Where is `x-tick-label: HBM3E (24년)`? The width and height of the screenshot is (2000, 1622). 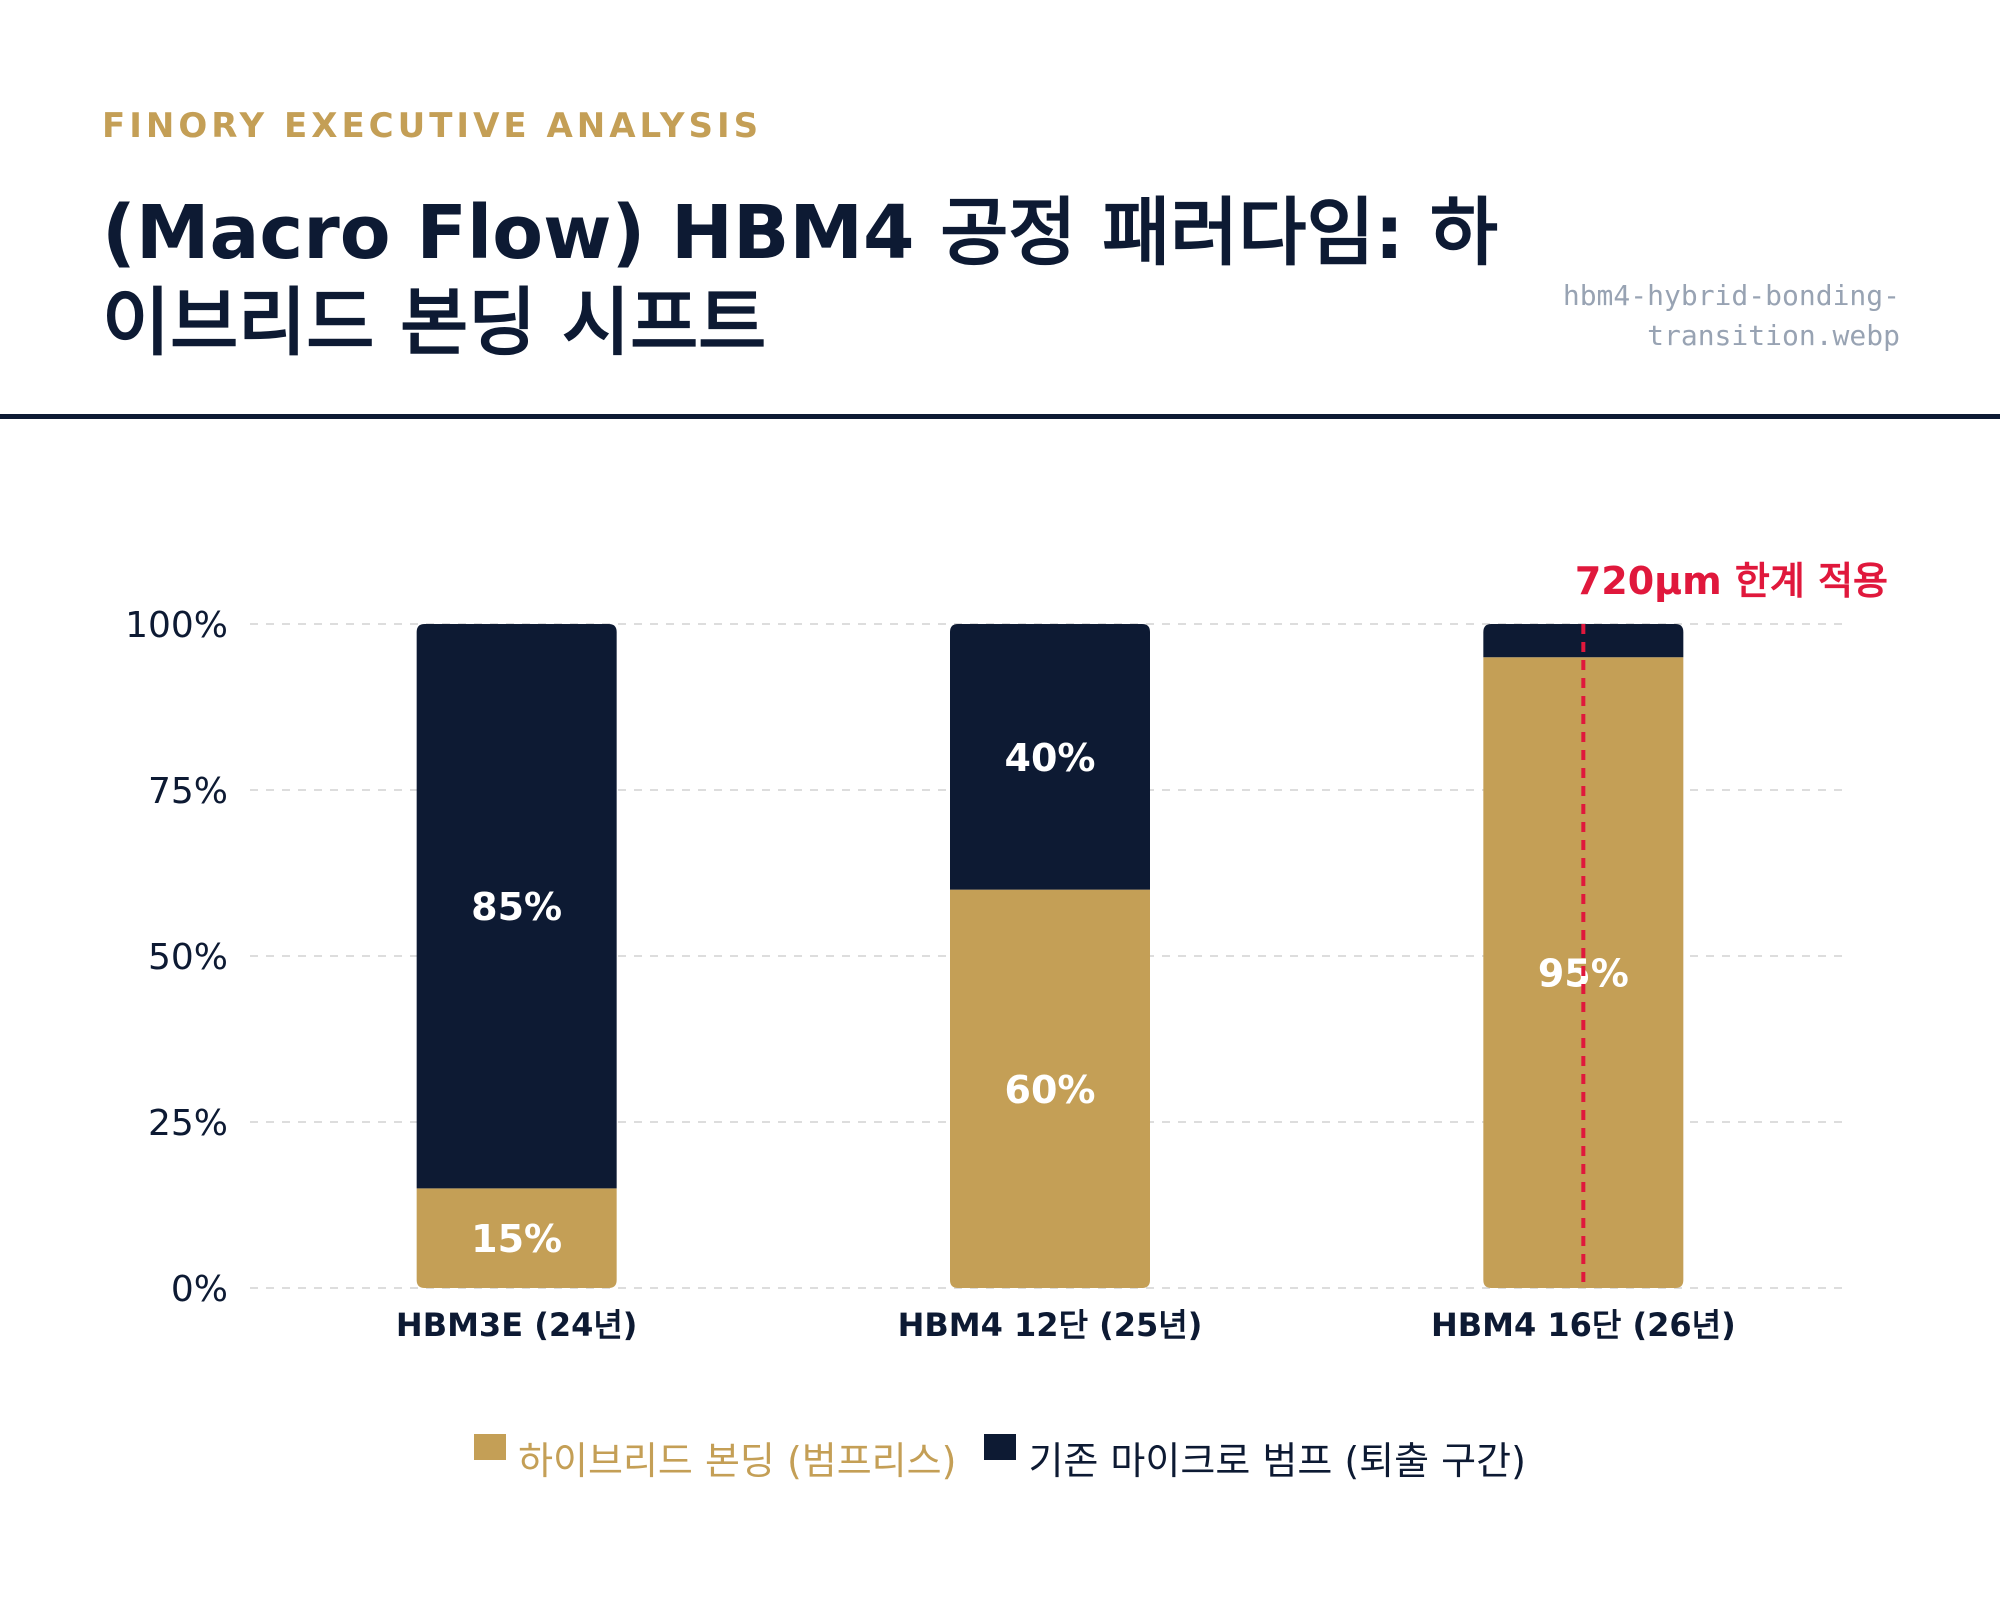
x-tick-label: HBM3E (24년) is located at coordinates (517, 1325).